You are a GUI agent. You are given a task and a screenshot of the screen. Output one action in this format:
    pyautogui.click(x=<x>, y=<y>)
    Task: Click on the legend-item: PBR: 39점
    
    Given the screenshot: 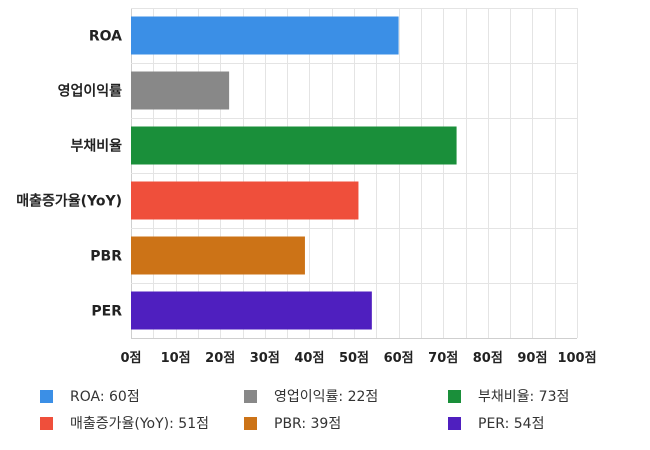 What is the action you would take?
    pyautogui.click(x=292, y=423)
    